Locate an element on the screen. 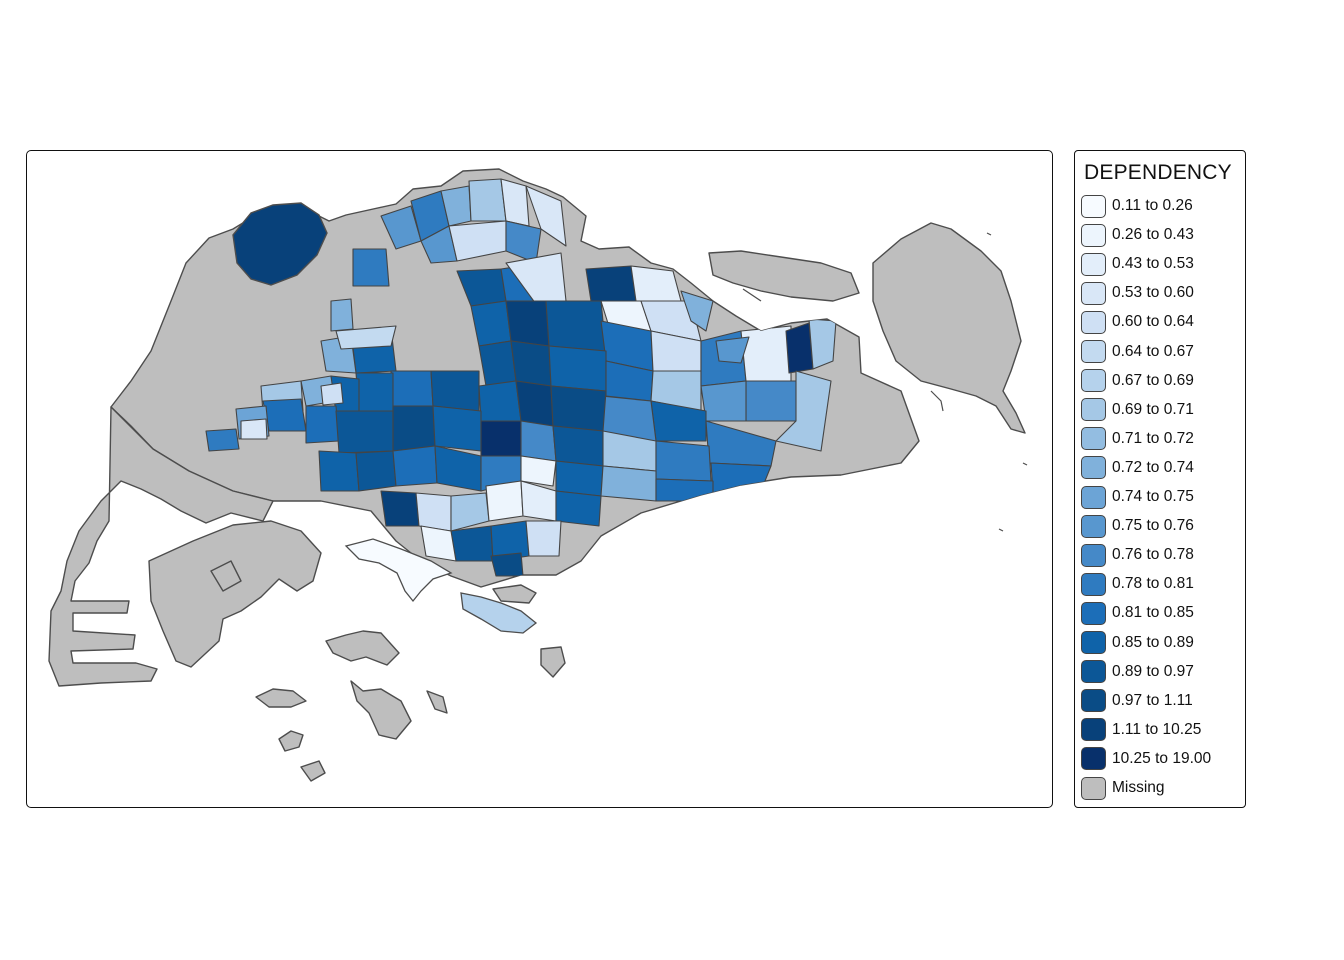  legend-item: 0.78 to 0.81 is located at coordinates (1137, 584).